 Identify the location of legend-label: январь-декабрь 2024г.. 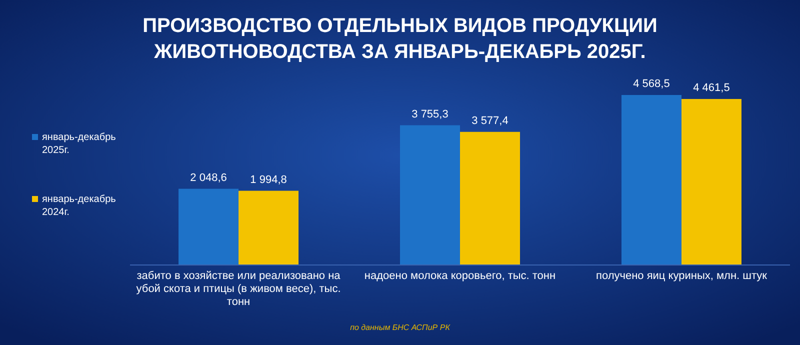
(79, 206).